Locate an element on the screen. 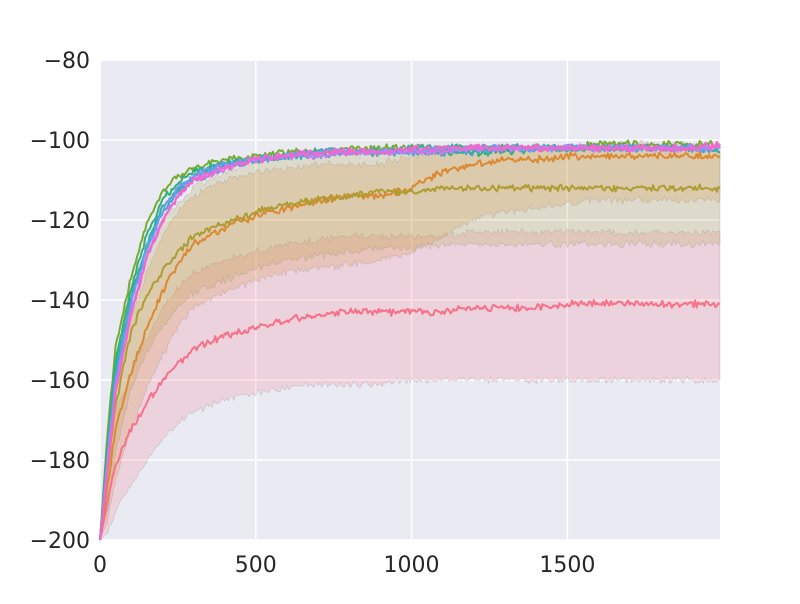 The image size is (800, 604). x-axis: 0 500 1000 1500 is located at coordinates (344, 565).